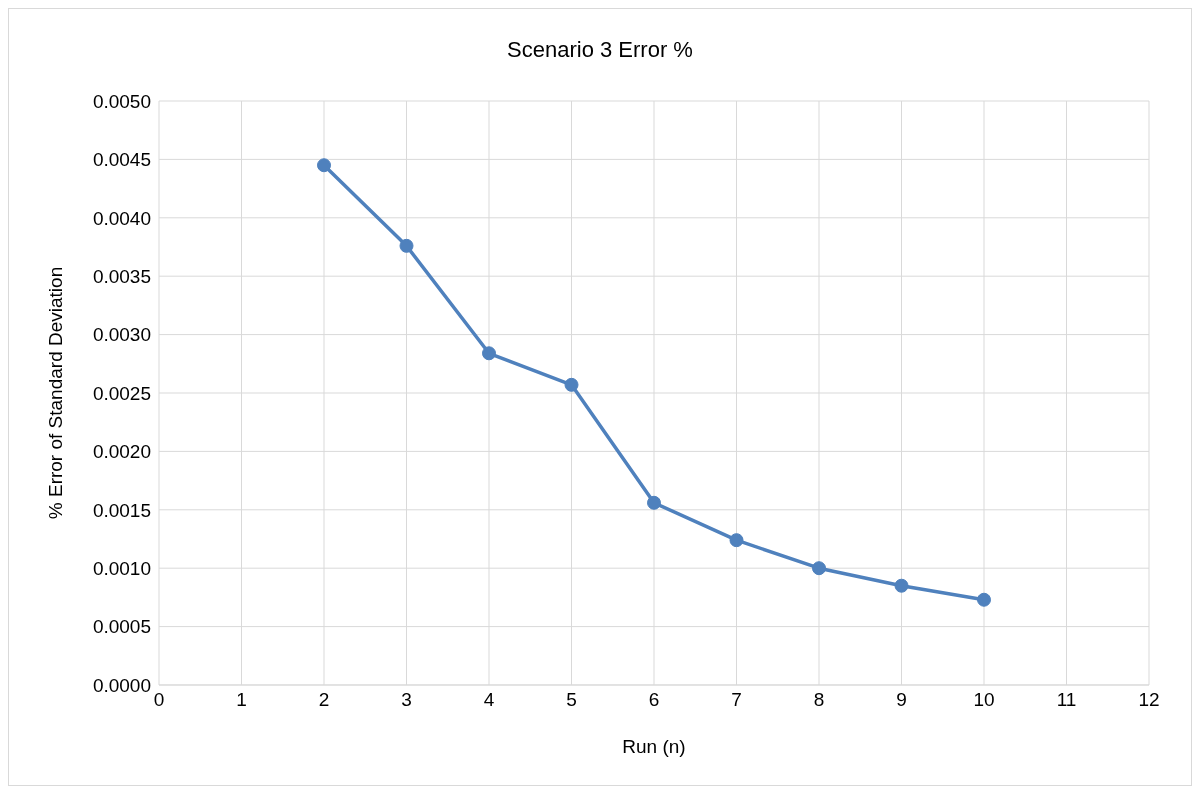  I want to click on x-tick-label: 9, so click(901, 700).